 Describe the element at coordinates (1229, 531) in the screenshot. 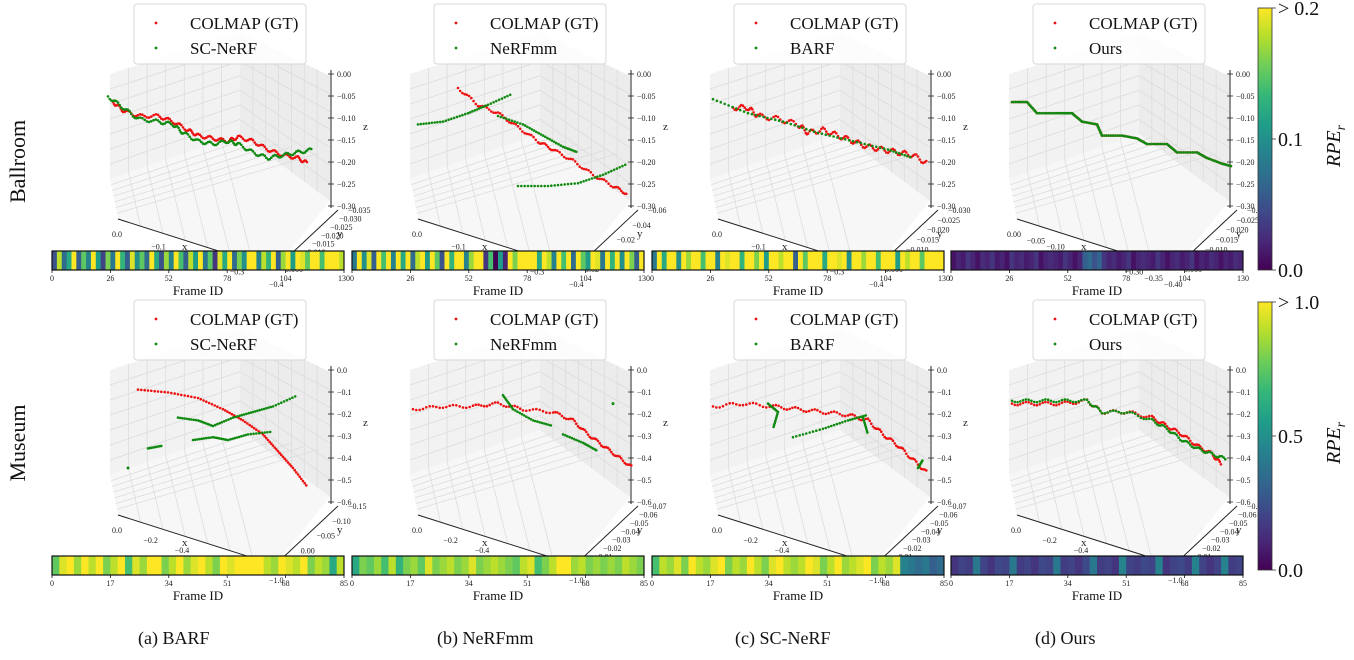

I see `y-tick-label: −0.04` at that location.